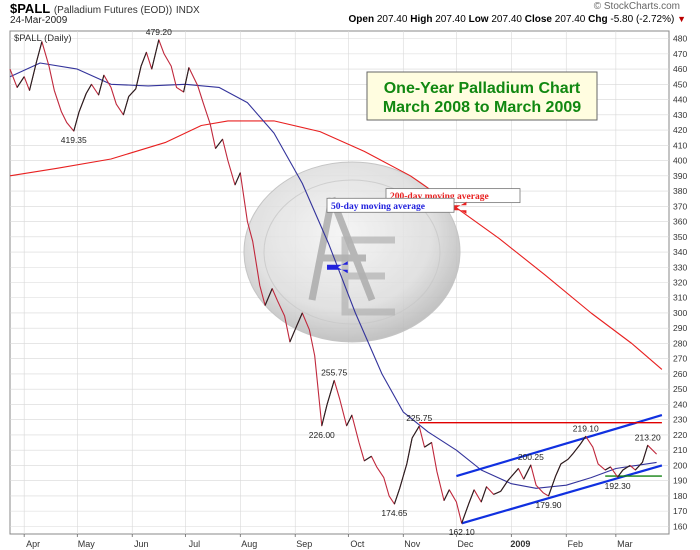 The height and width of the screenshot is (550, 700). Describe the element at coordinates (680, 328) in the screenshot. I see `y-tick-label: 290` at that location.